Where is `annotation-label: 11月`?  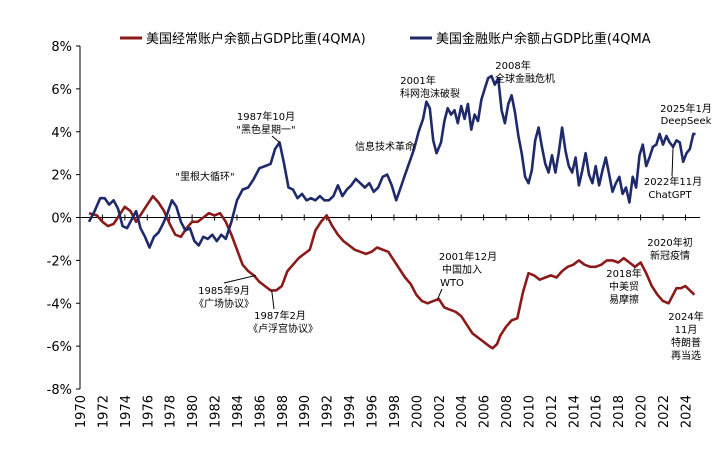
annotation-label: 11月 is located at coordinates (686, 330).